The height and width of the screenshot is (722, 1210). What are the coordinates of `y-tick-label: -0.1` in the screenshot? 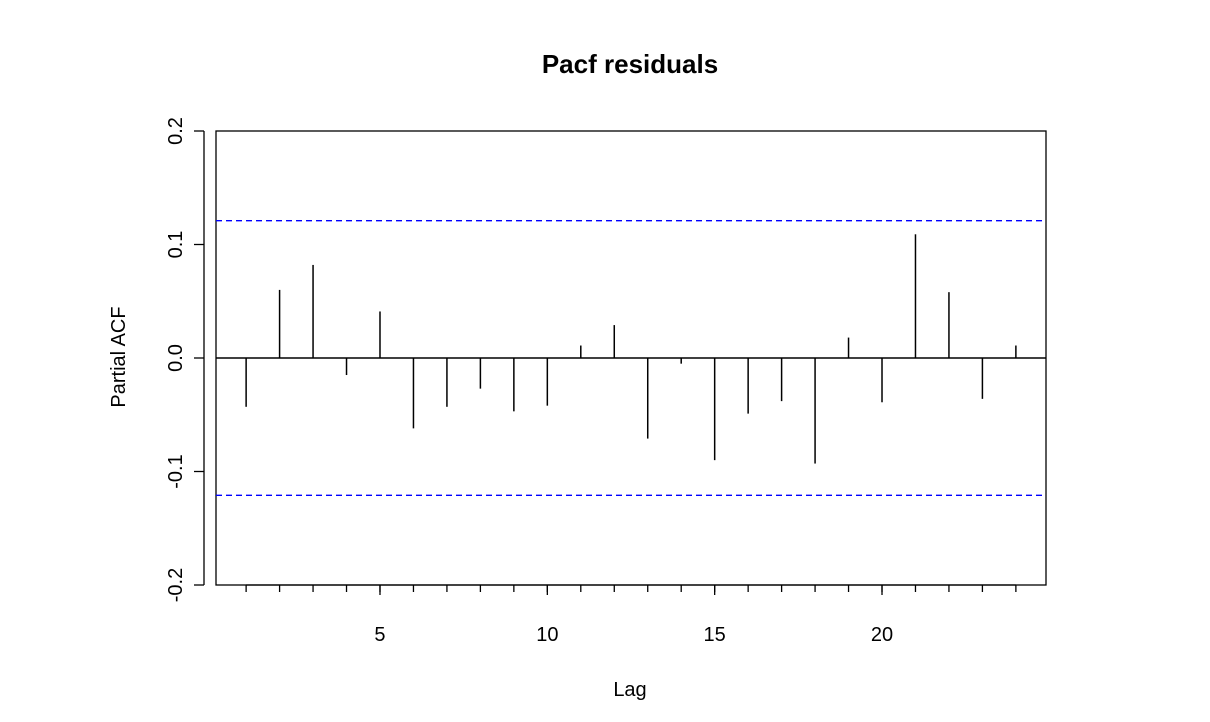 It's located at (176, 471).